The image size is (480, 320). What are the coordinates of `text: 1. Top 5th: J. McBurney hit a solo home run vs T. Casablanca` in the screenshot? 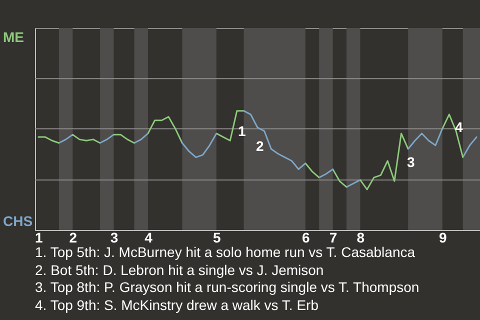 It's located at (225, 253).